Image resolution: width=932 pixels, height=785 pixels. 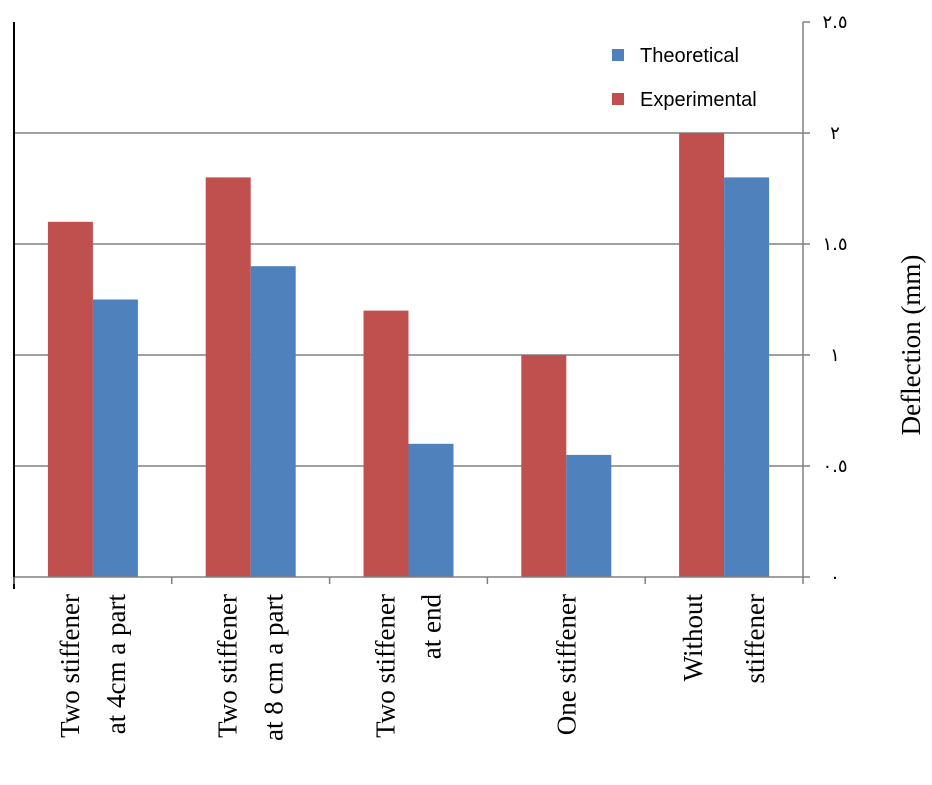 What do you see at coordinates (689, 56) in the screenshot?
I see `legend-label: Theoretical` at bounding box center [689, 56].